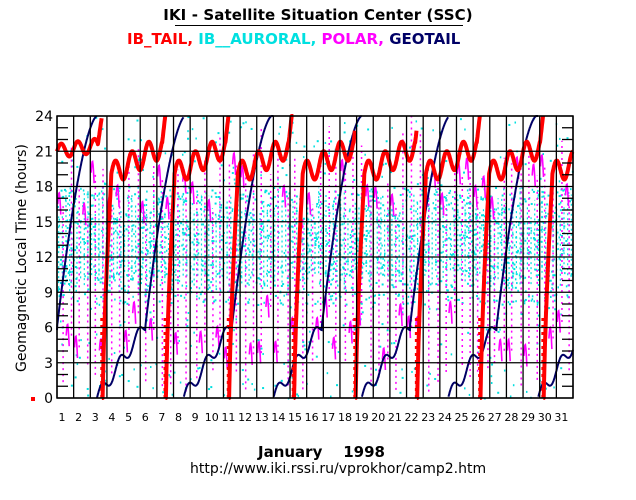 The width and height of the screenshot is (636, 500). What do you see at coordinates (48, 399) in the screenshot?
I see `y-tick-label: 0` at bounding box center [48, 399].